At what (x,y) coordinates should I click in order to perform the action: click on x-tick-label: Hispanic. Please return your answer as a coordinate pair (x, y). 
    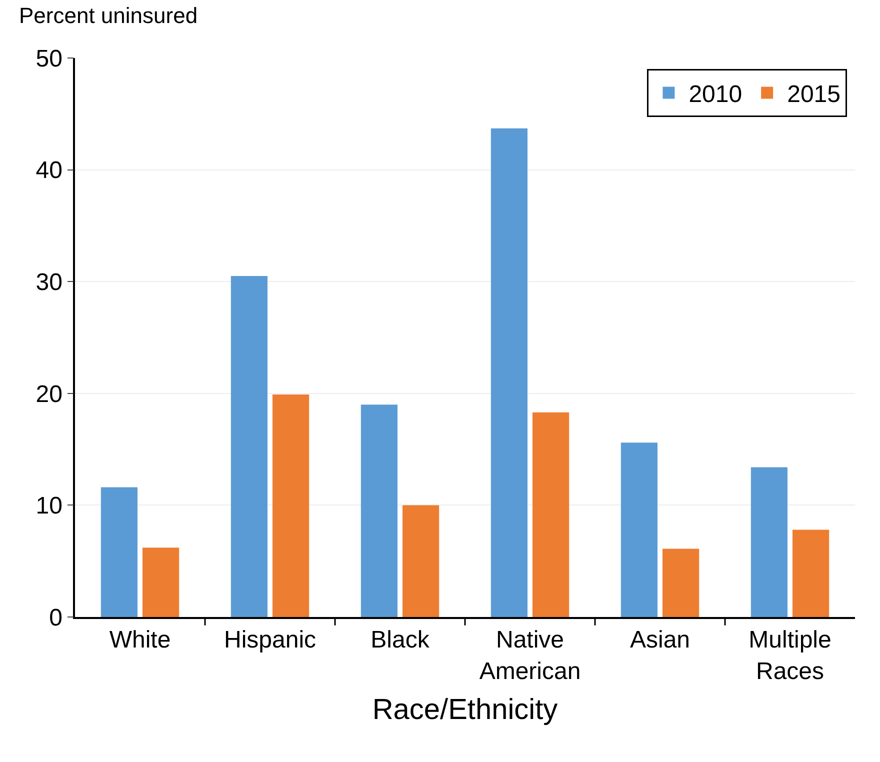
    Looking at the image, I should click on (270, 640).